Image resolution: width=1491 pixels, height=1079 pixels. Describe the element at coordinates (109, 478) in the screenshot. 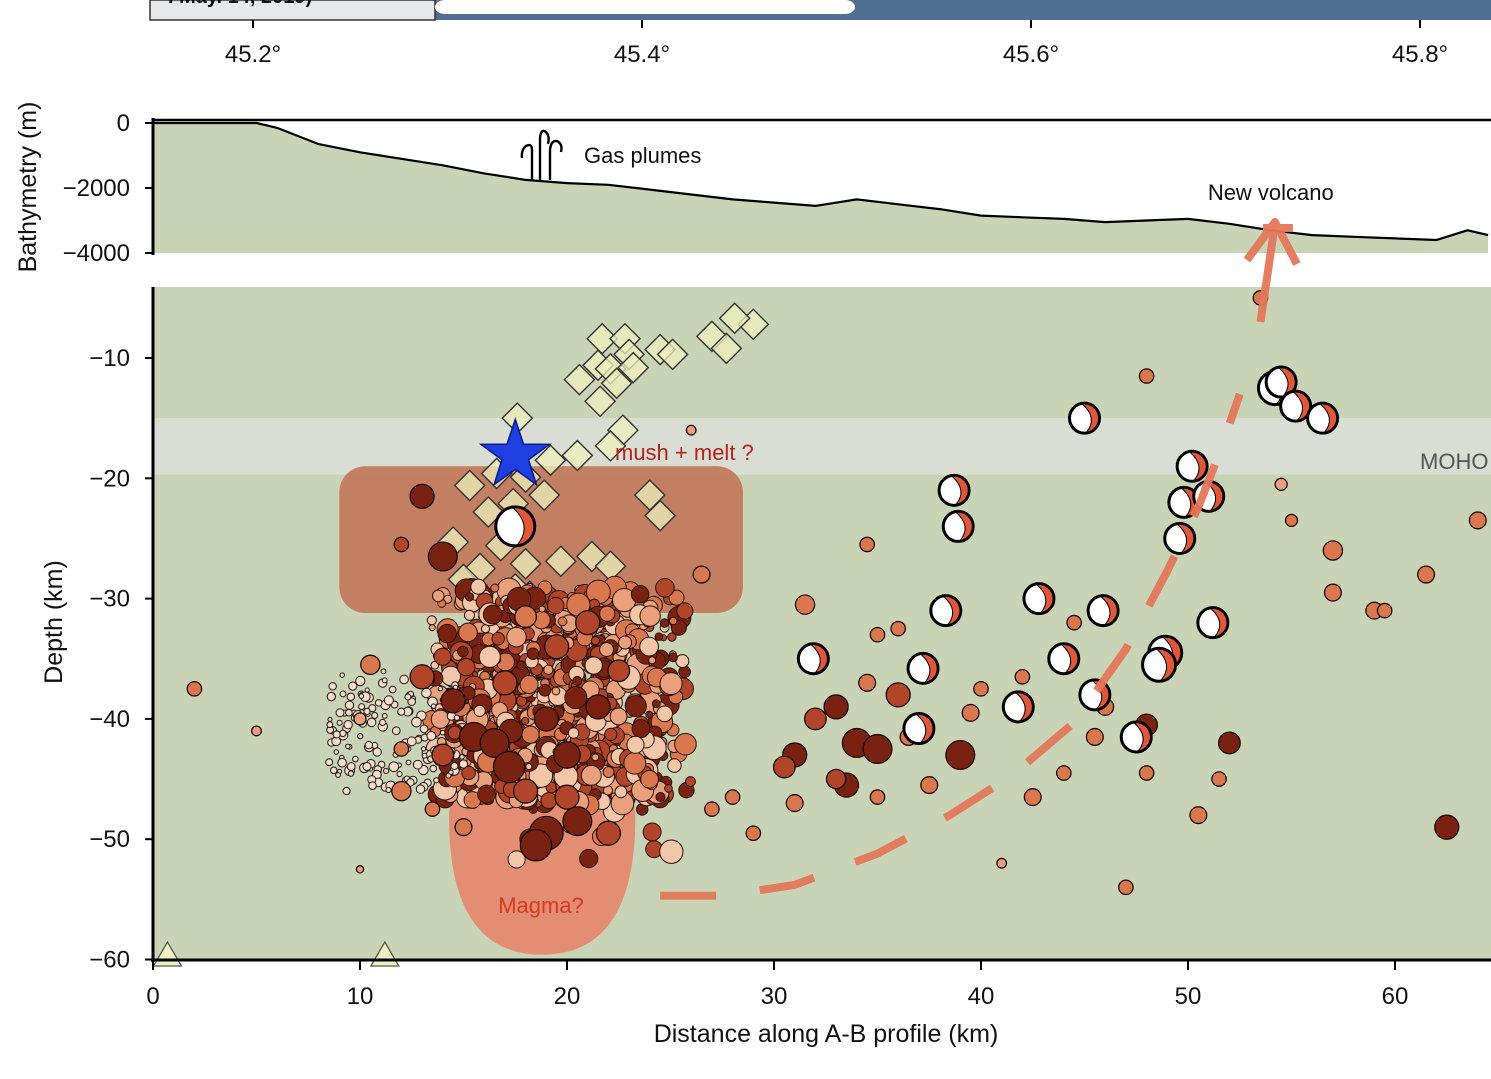

I see `depth-tick-label: −20` at that location.